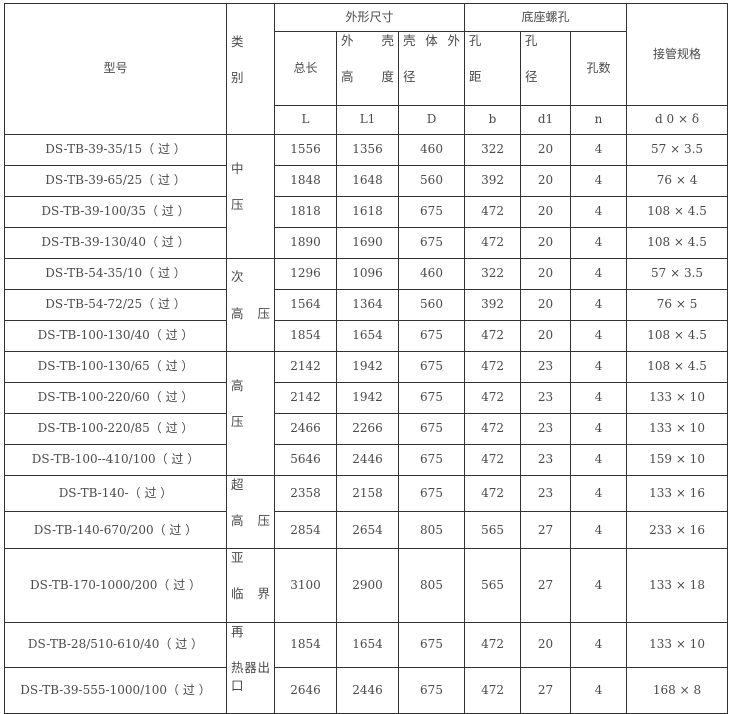  Describe the element at coordinates (546, 585) in the screenshot. I see `cell-hole-diameter: 27` at that location.